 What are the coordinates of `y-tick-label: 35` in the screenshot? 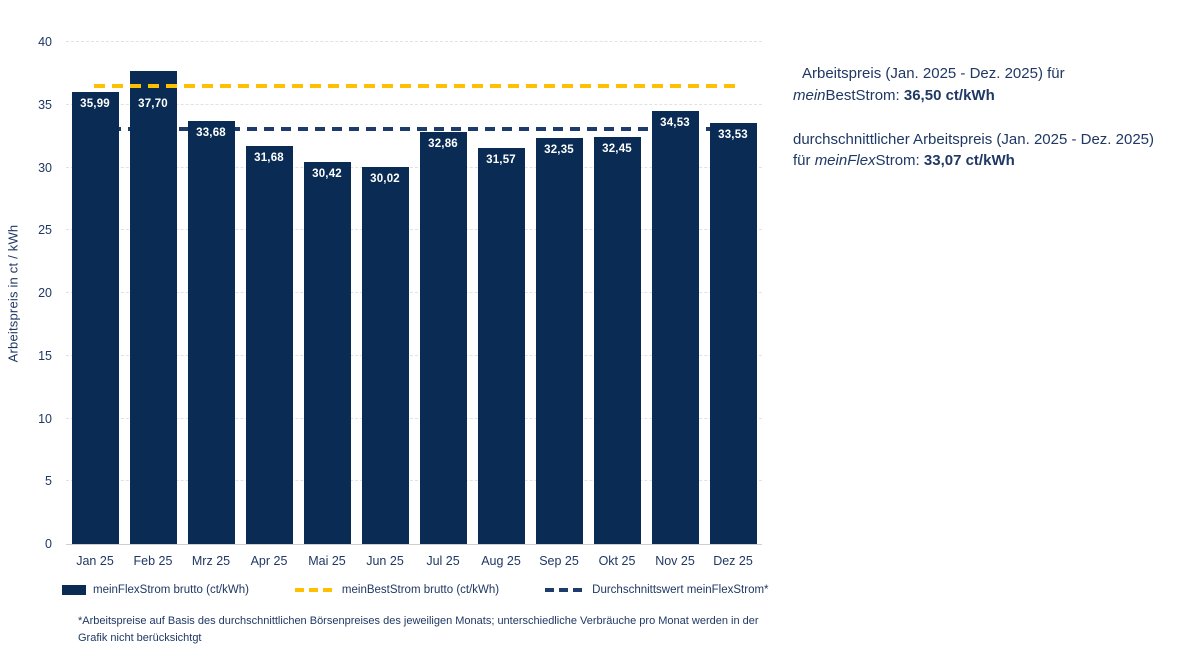 It's located at (45, 104).